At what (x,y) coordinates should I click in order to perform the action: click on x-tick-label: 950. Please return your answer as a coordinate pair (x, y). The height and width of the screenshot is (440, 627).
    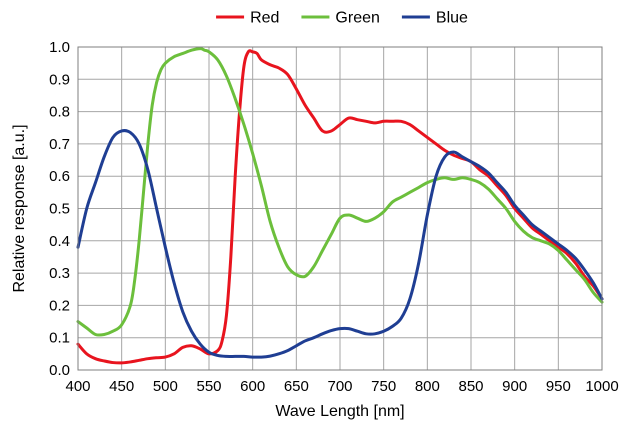
    Looking at the image, I should click on (558, 386).